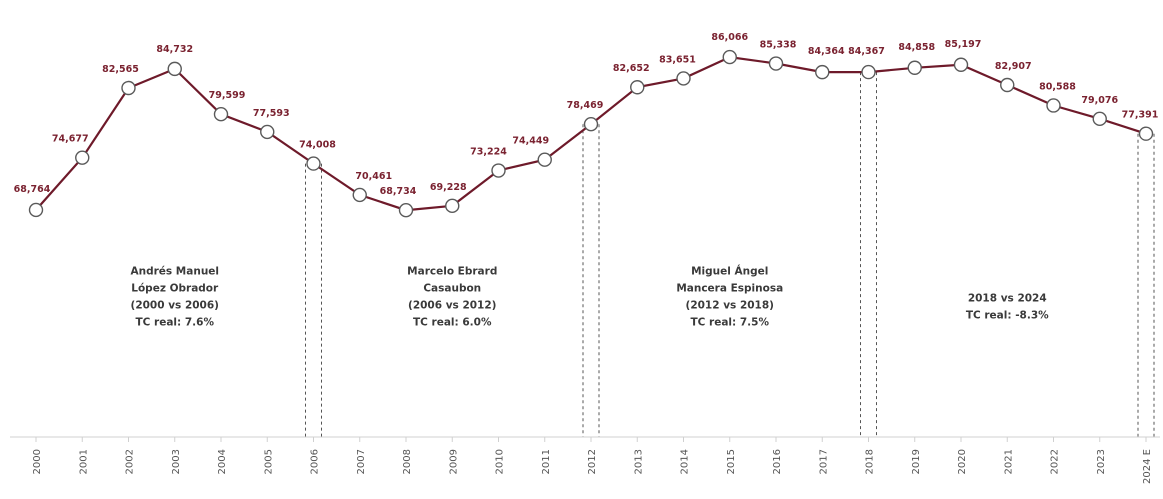 This screenshot has width=1163, height=499. What do you see at coordinates (729, 271) in the screenshot?
I see `period-annotation-line: Miguel Ángel` at bounding box center [729, 271].